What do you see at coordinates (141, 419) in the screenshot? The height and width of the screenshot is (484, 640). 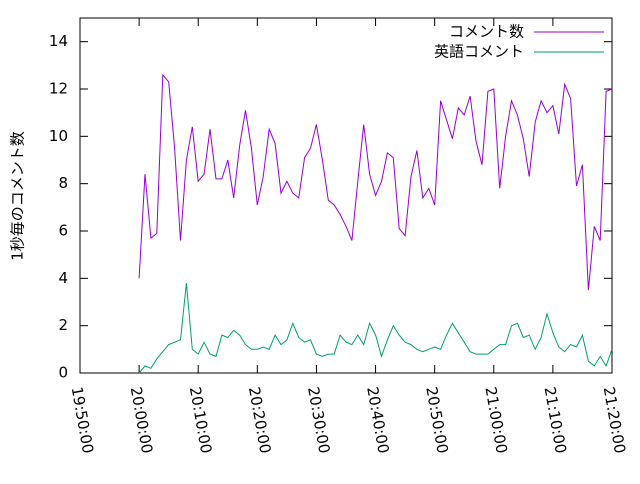 I see `x-tick-label: 20:00:00` at bounding box center [141, 419].